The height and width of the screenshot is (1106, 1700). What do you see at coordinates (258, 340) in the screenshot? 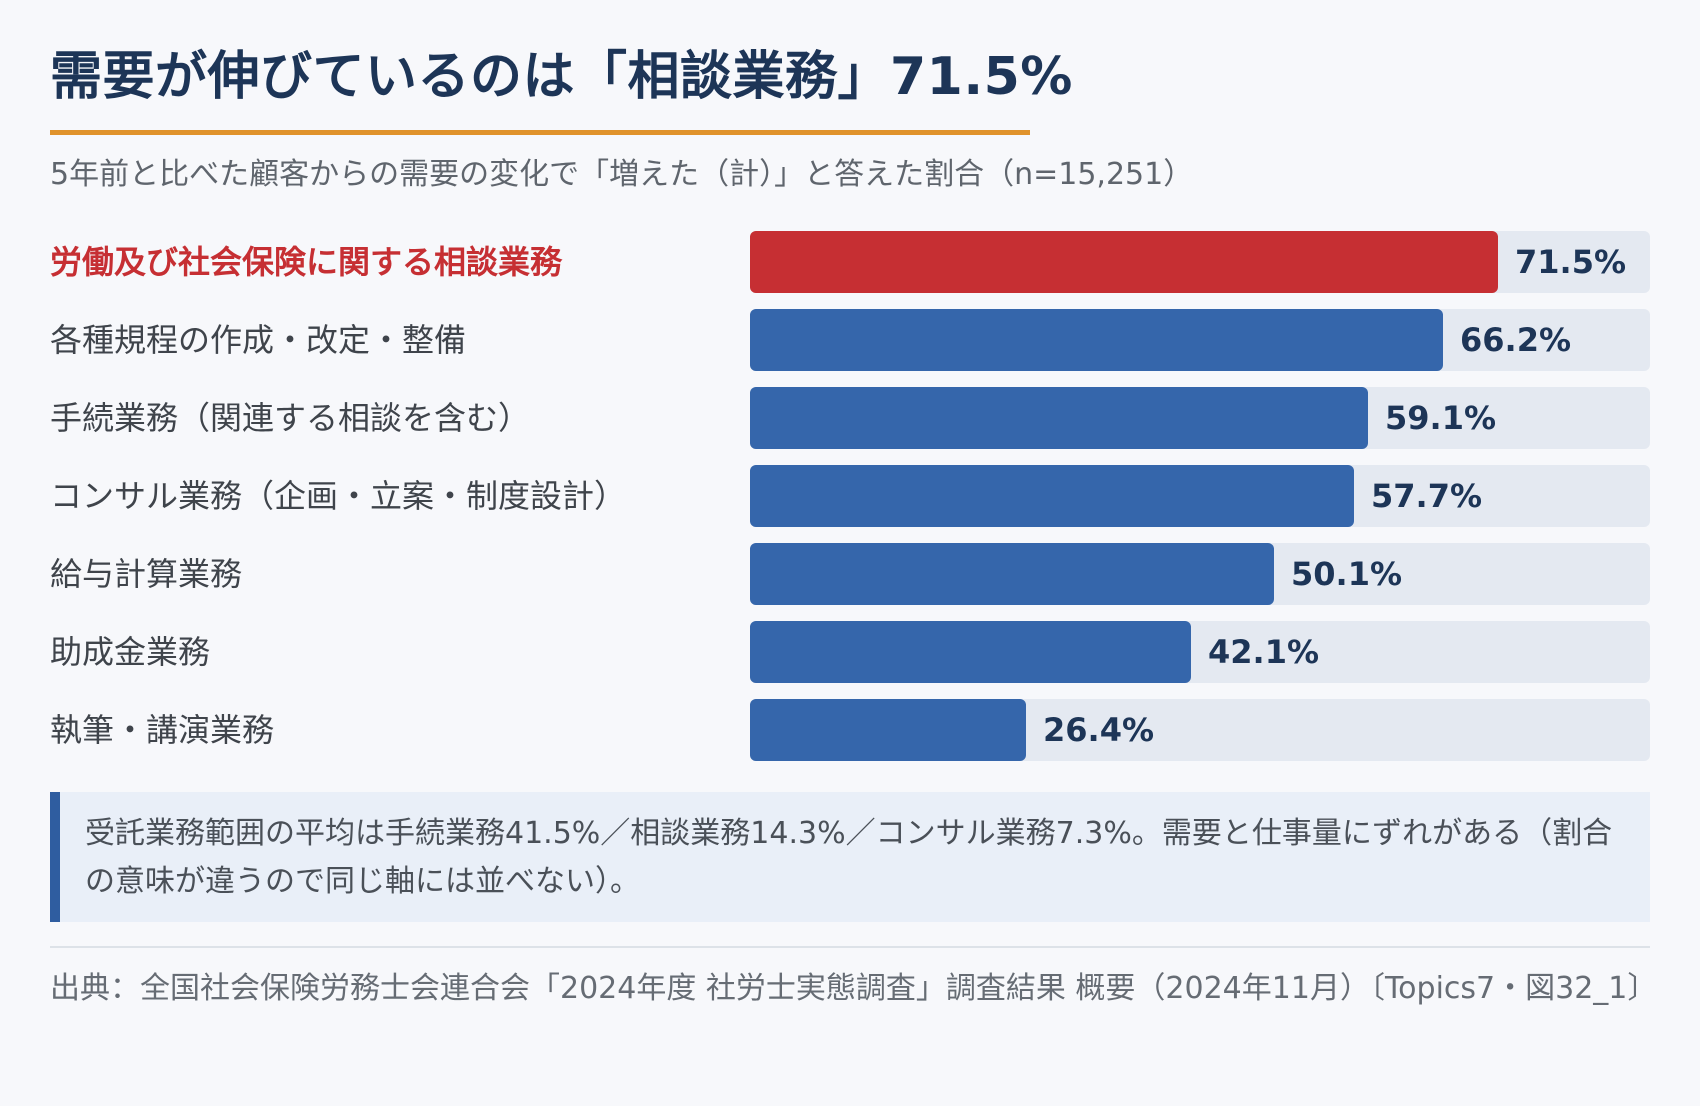
I see `category-label: 各種規程の作成・改定・整備` at bounding box center [258, 340].